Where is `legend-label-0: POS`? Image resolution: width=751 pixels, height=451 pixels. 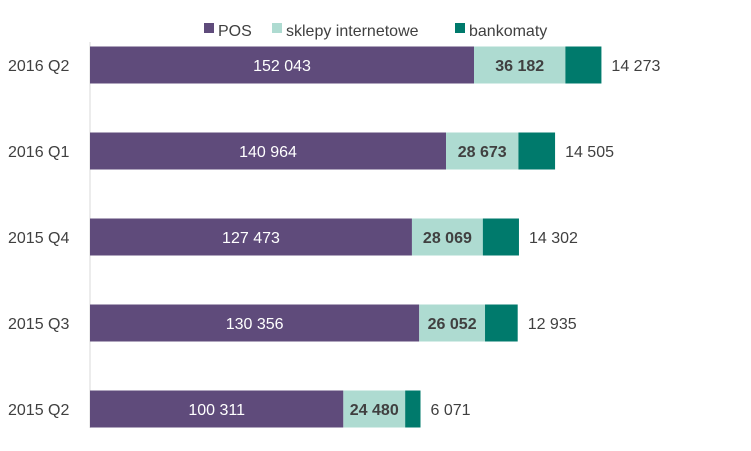 legend-label-0: POS is located at coordinates (235, 31).